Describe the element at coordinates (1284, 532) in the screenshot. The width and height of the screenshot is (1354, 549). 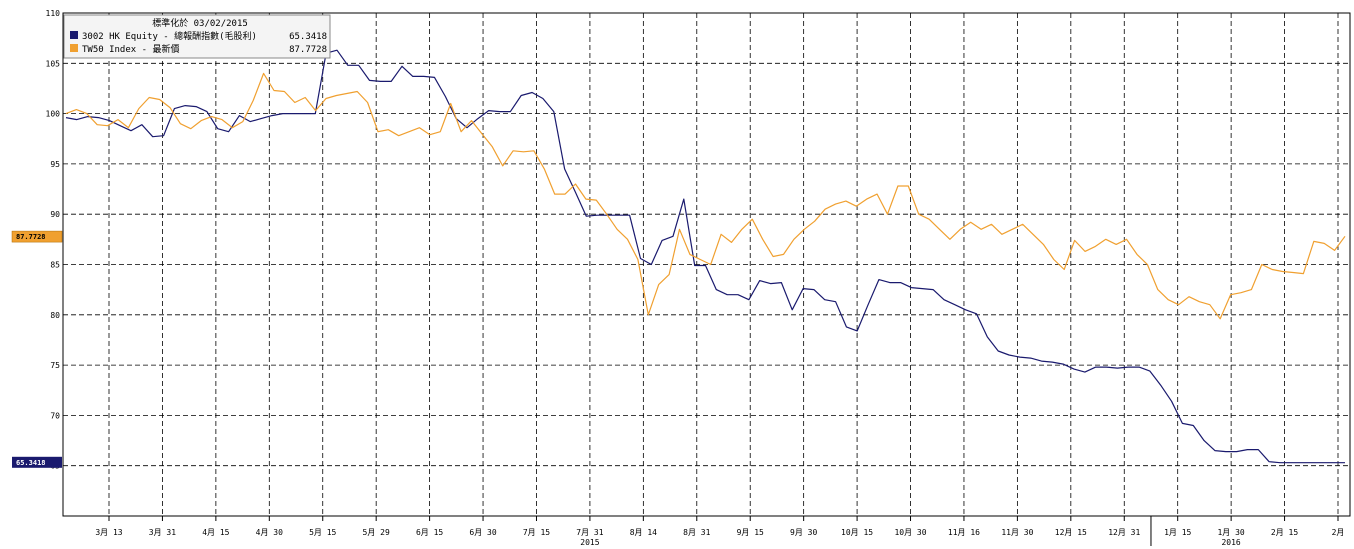
I see `x-tick-label: 2月 15` at that location.